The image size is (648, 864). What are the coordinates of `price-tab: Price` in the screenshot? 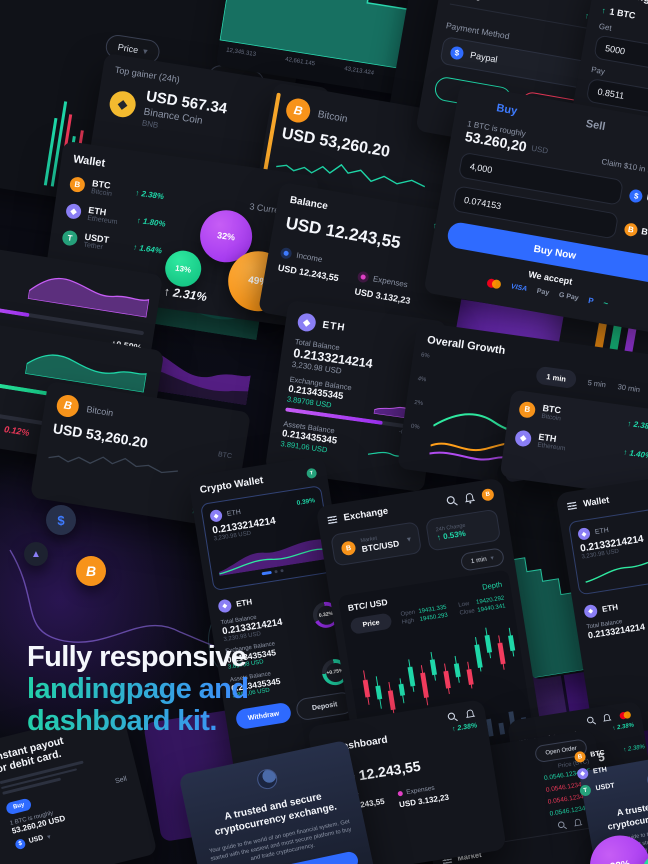 It's located at (371, 623).